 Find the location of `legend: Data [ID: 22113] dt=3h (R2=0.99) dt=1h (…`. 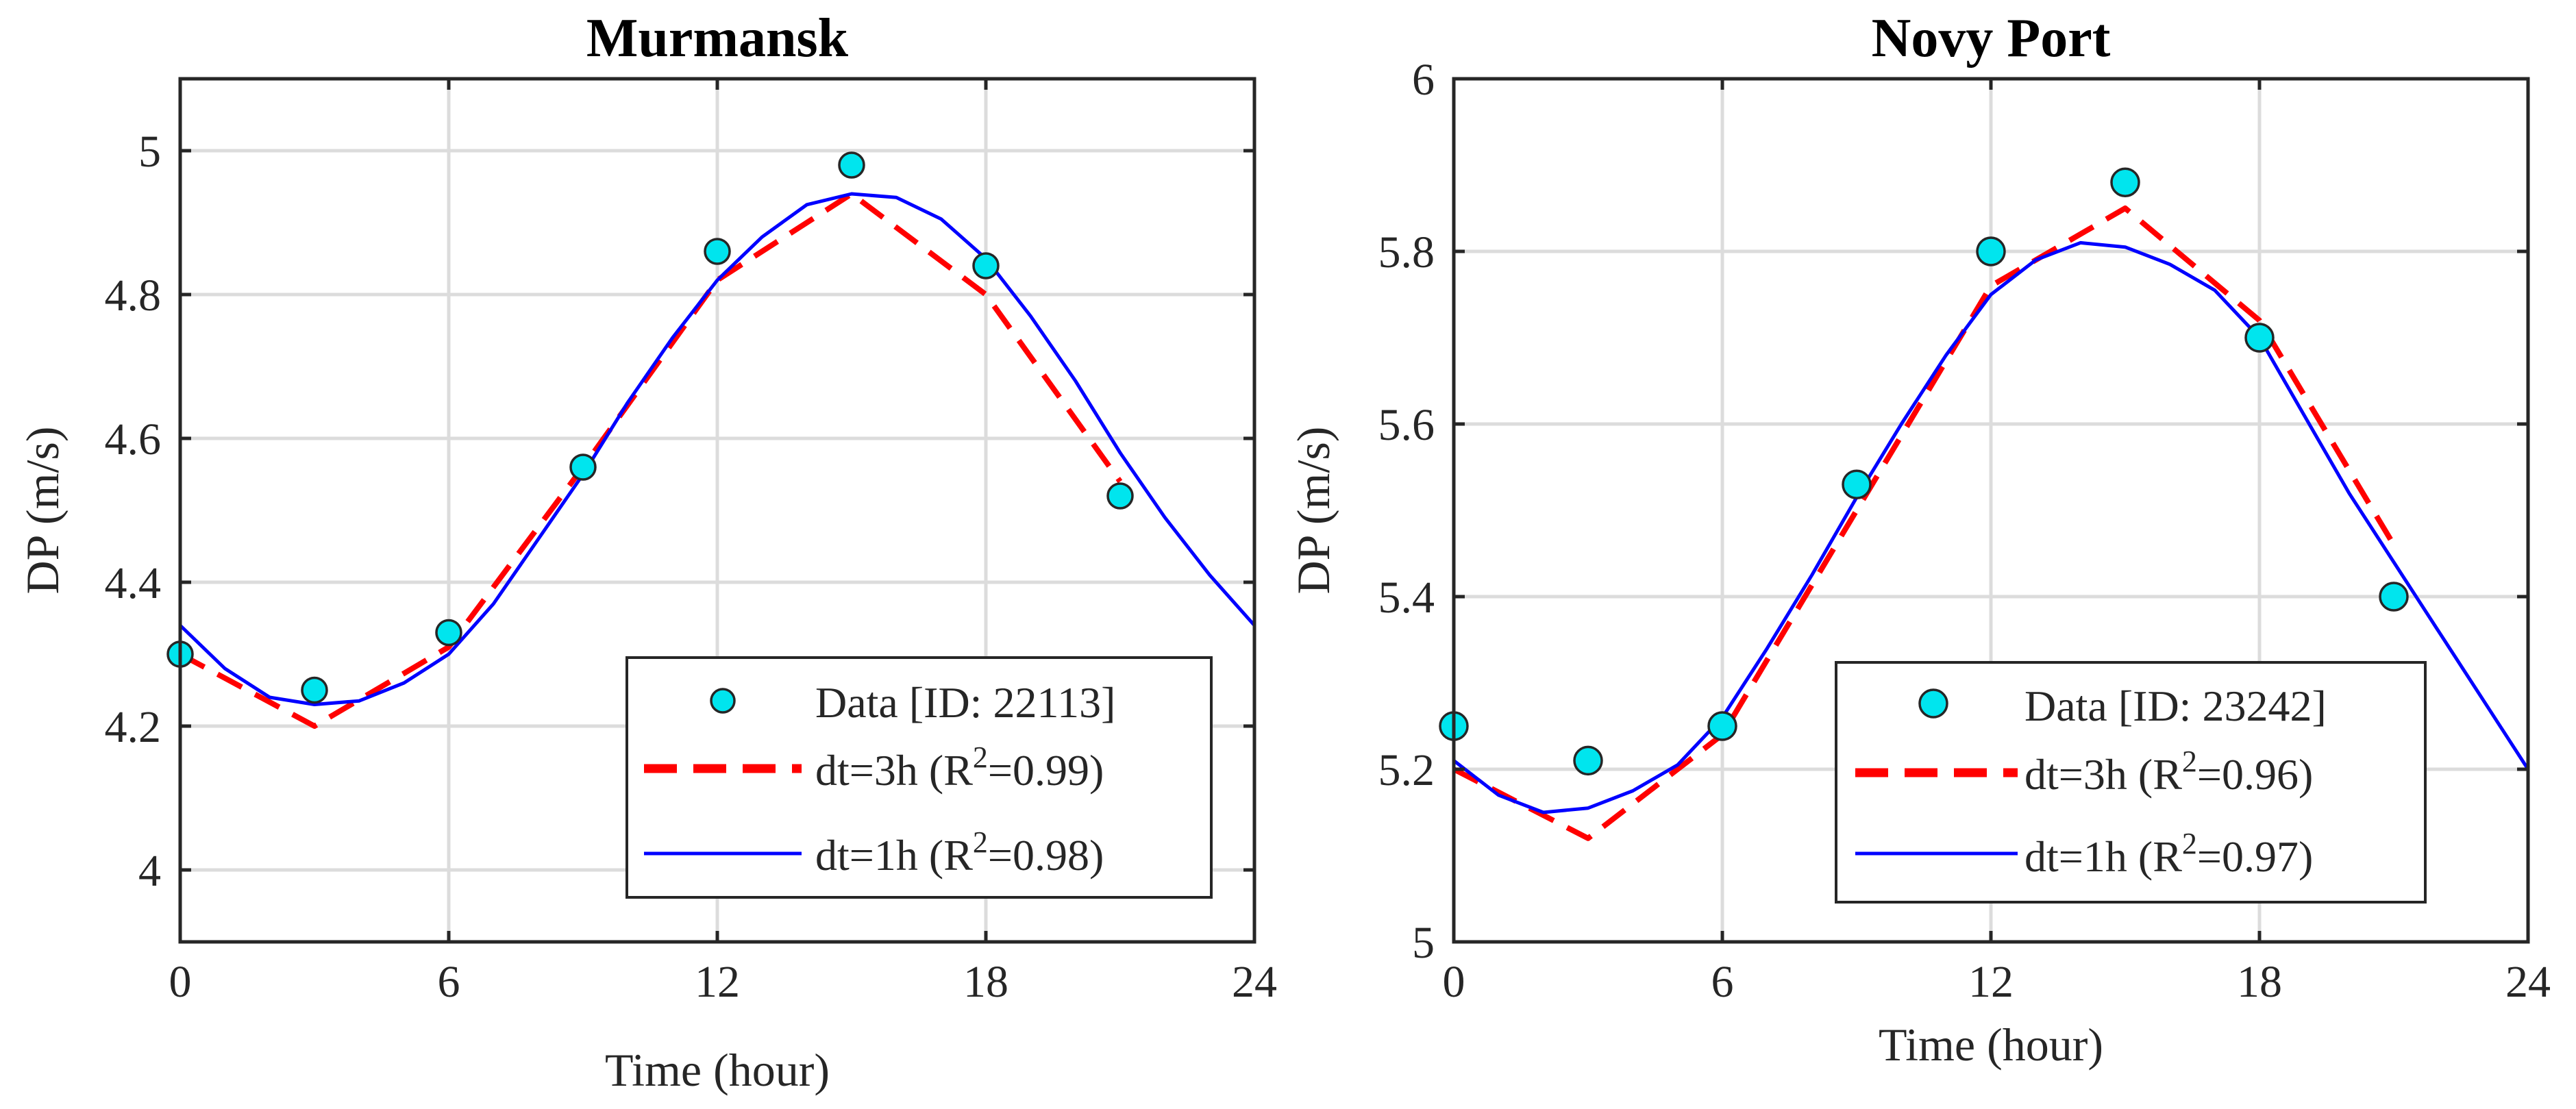

legend: Data [ID: 22113] dt=3h (R2=0.99) dt=1h (… is located at coordinates (919, 778).